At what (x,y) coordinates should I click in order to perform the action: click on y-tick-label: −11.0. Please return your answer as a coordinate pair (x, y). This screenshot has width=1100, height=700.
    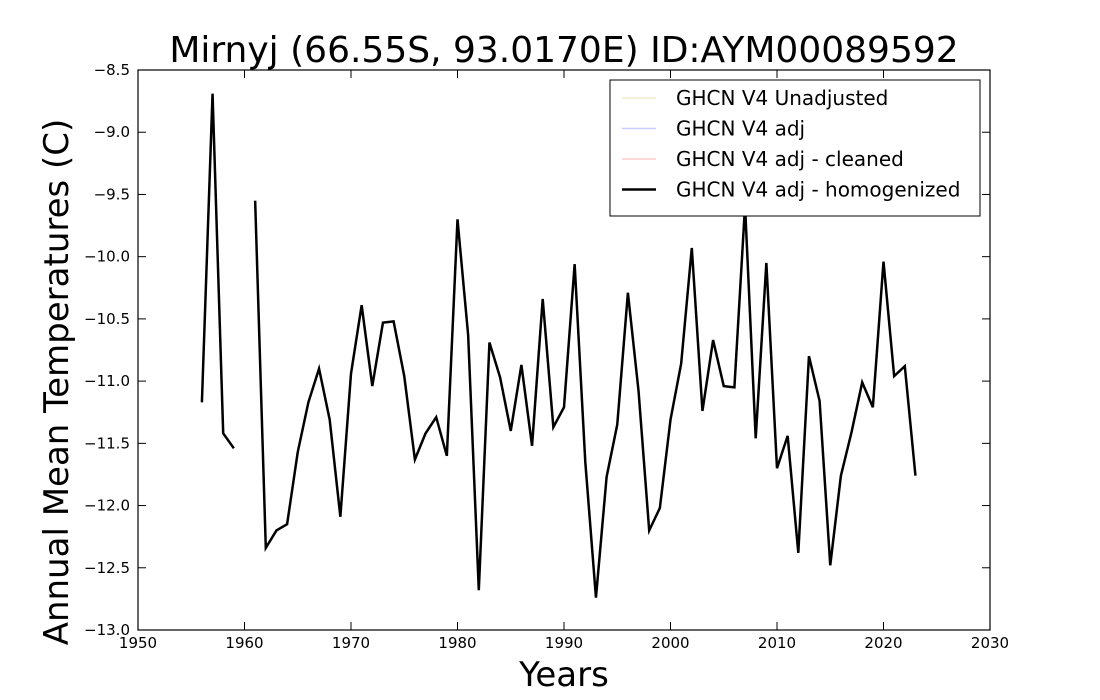
    Looking at the image, I should click on (107, 381).